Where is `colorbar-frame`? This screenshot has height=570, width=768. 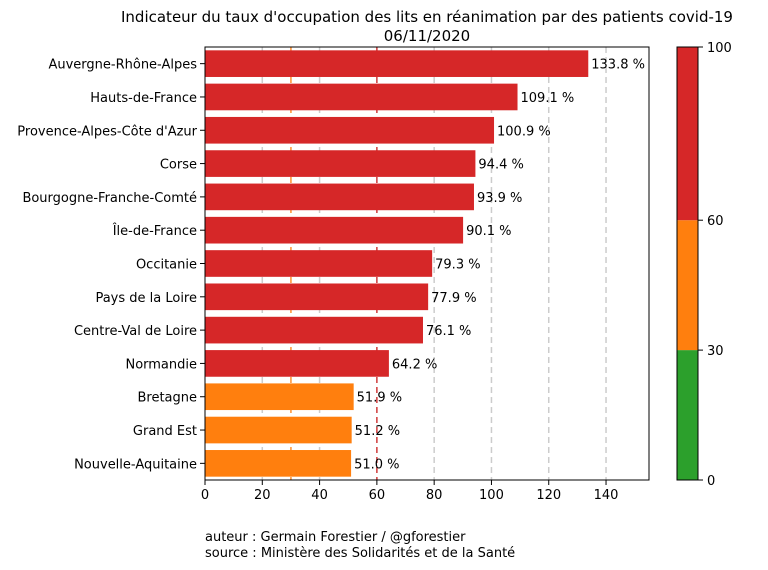 colorbar-frame is located at coordinates (687, 263).